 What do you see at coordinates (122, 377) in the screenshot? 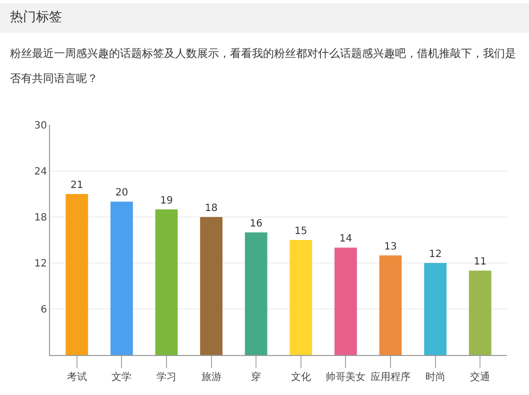
I see `x-tick-label: 文学` at bounding box center [122, 377].